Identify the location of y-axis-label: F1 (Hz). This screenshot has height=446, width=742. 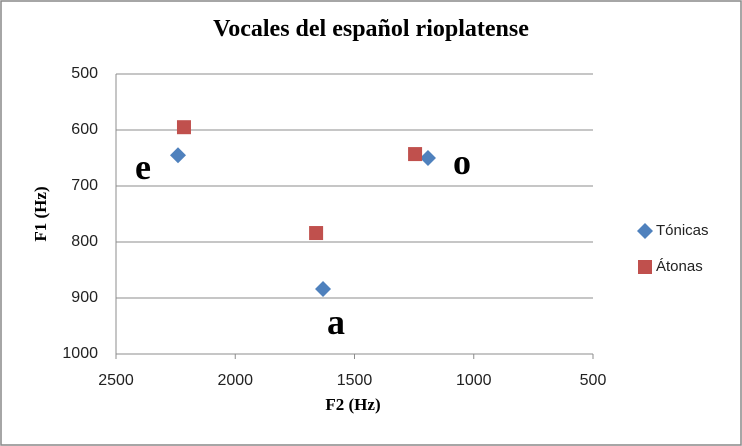
(40, 213).